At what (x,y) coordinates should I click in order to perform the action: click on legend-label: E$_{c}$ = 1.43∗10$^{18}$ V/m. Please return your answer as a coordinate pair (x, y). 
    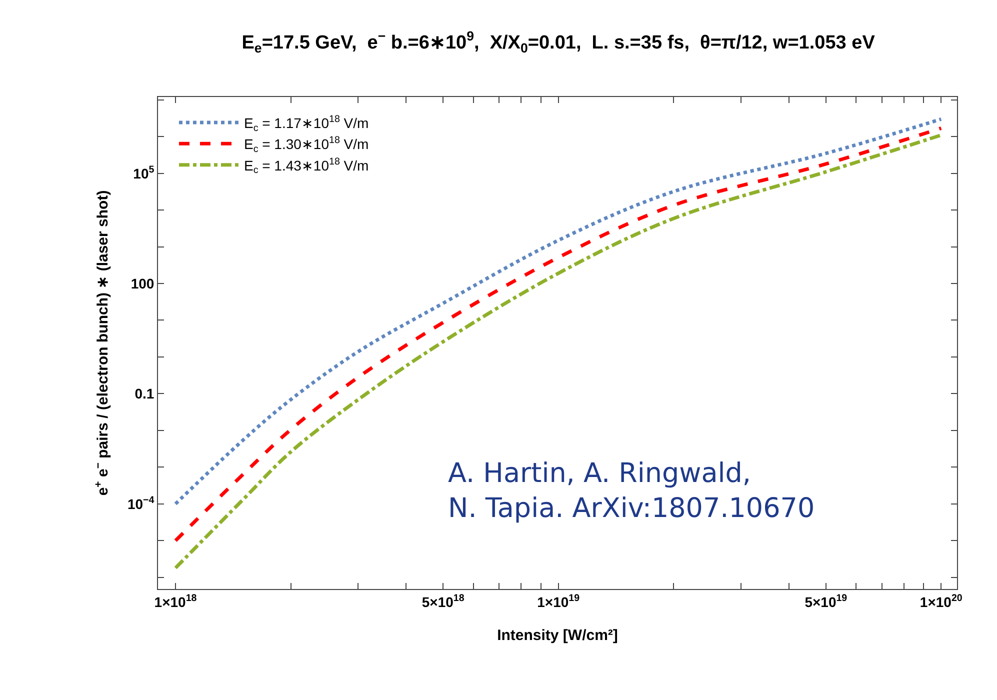
    Looking at the image, I should click on (306, 166).